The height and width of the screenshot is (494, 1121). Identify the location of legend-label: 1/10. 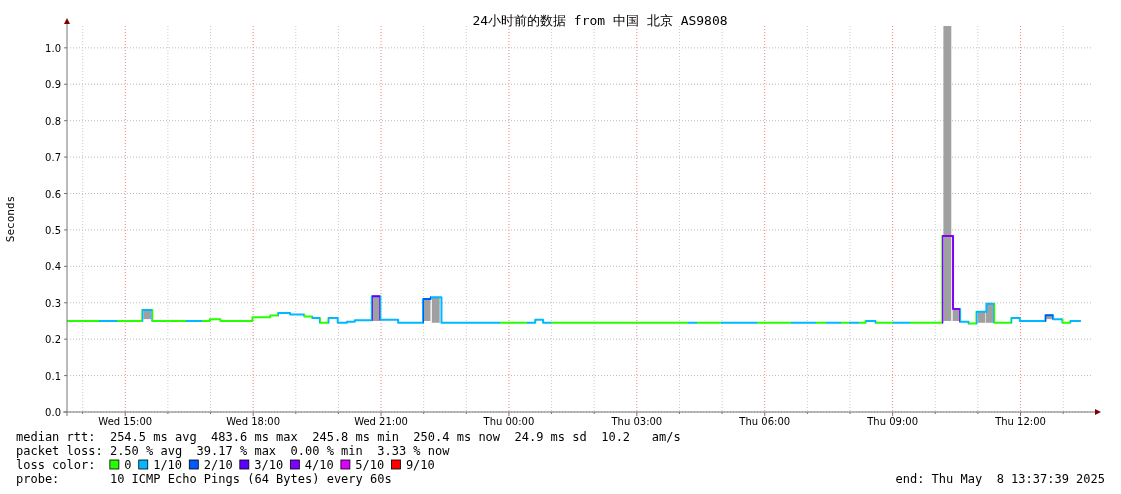
(168, 465).